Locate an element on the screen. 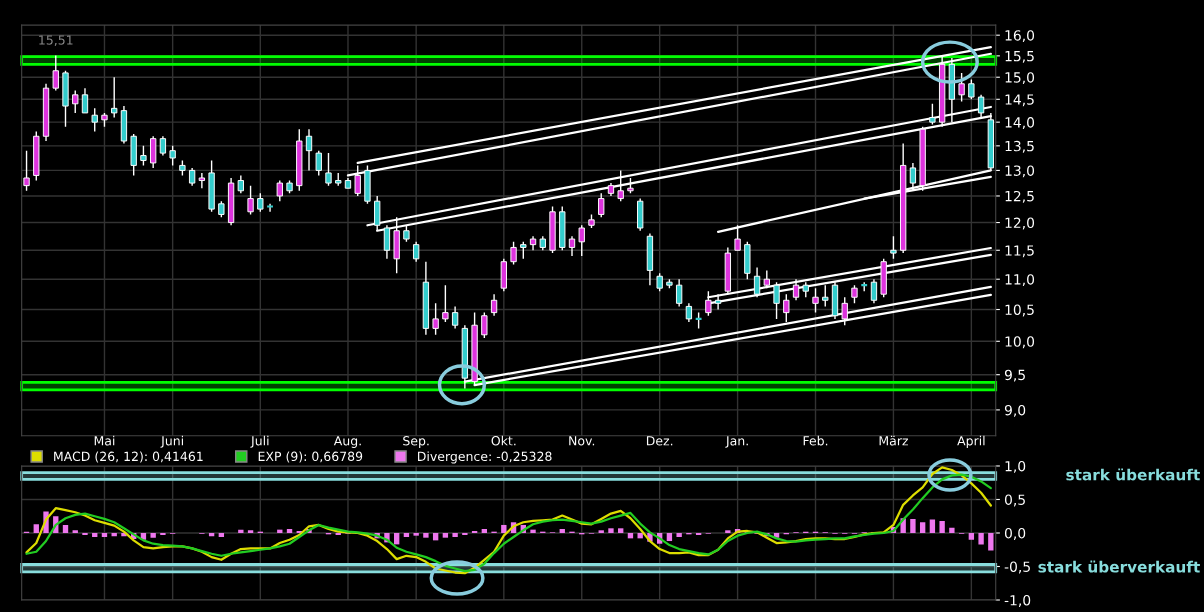  y-tick-label: -0,5 is located at coordinates (1017, 567).